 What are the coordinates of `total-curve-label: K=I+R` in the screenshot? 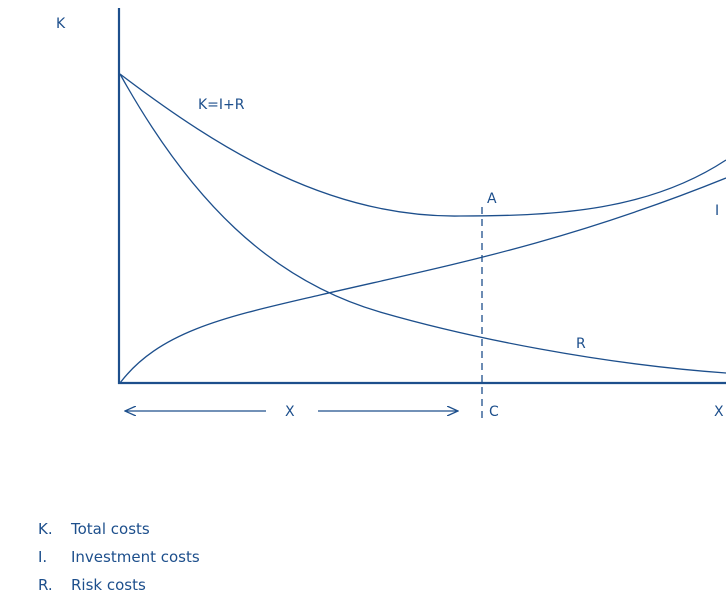 It's located at (221, 105).